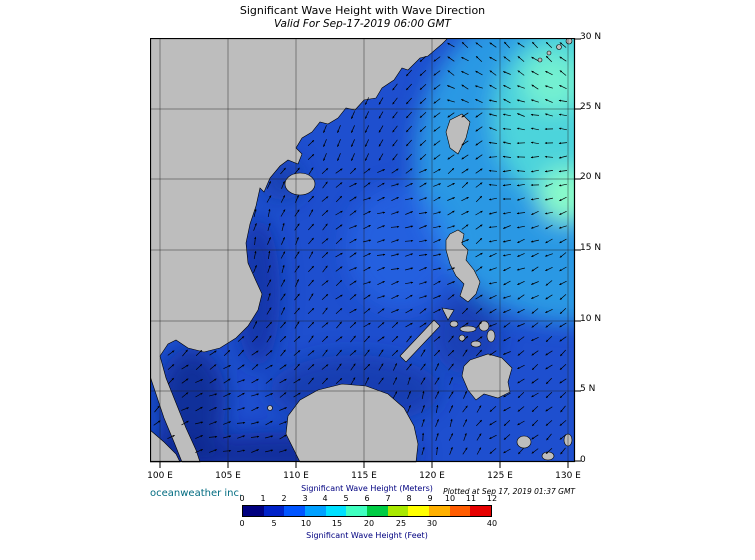 The height and width of the screenshot is (560, 755). Describe the element at coordinates (362, 24) in the screenshot. I see `valid-time-subtitle: Valid For Sep-17-2019 06:00 GMT` at that location.